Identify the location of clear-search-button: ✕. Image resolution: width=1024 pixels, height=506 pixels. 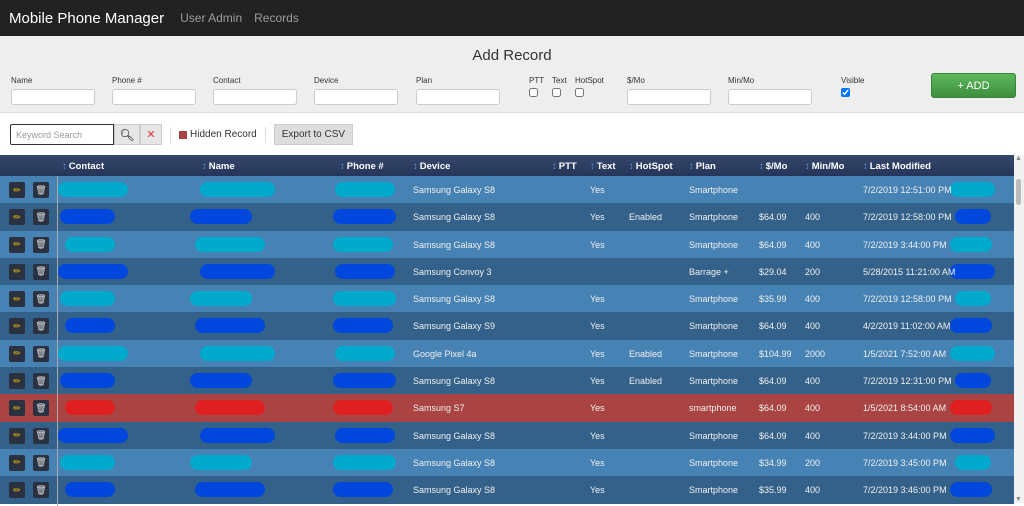
(151, 134).